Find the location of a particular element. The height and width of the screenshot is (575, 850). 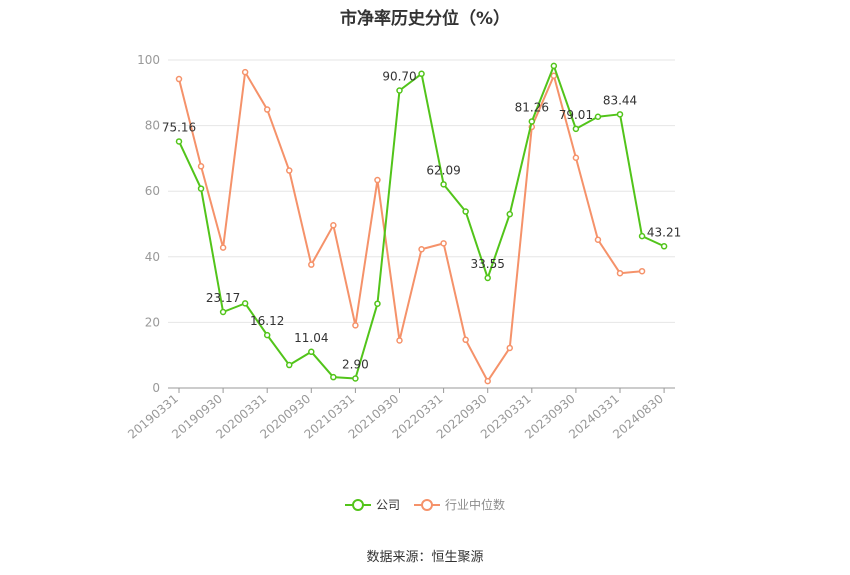

data-label: 90.70 is located at coordinates (399, 77).